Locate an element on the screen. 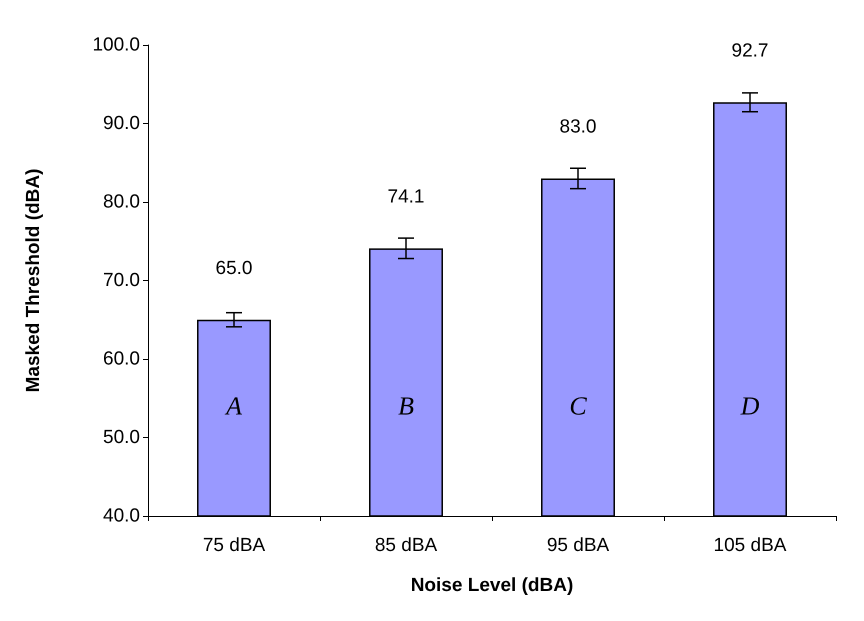  x-tick-label: 105 dBA is located at coordinates (750, 545).